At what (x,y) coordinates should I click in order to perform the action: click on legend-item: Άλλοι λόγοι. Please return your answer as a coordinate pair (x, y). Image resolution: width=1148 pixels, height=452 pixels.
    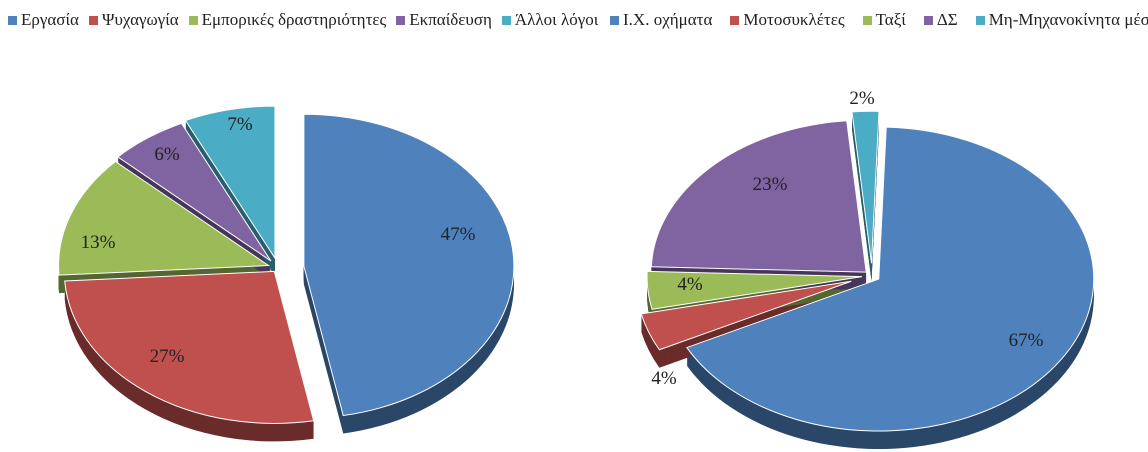
    Looking at the image, I should click on (550, 20).